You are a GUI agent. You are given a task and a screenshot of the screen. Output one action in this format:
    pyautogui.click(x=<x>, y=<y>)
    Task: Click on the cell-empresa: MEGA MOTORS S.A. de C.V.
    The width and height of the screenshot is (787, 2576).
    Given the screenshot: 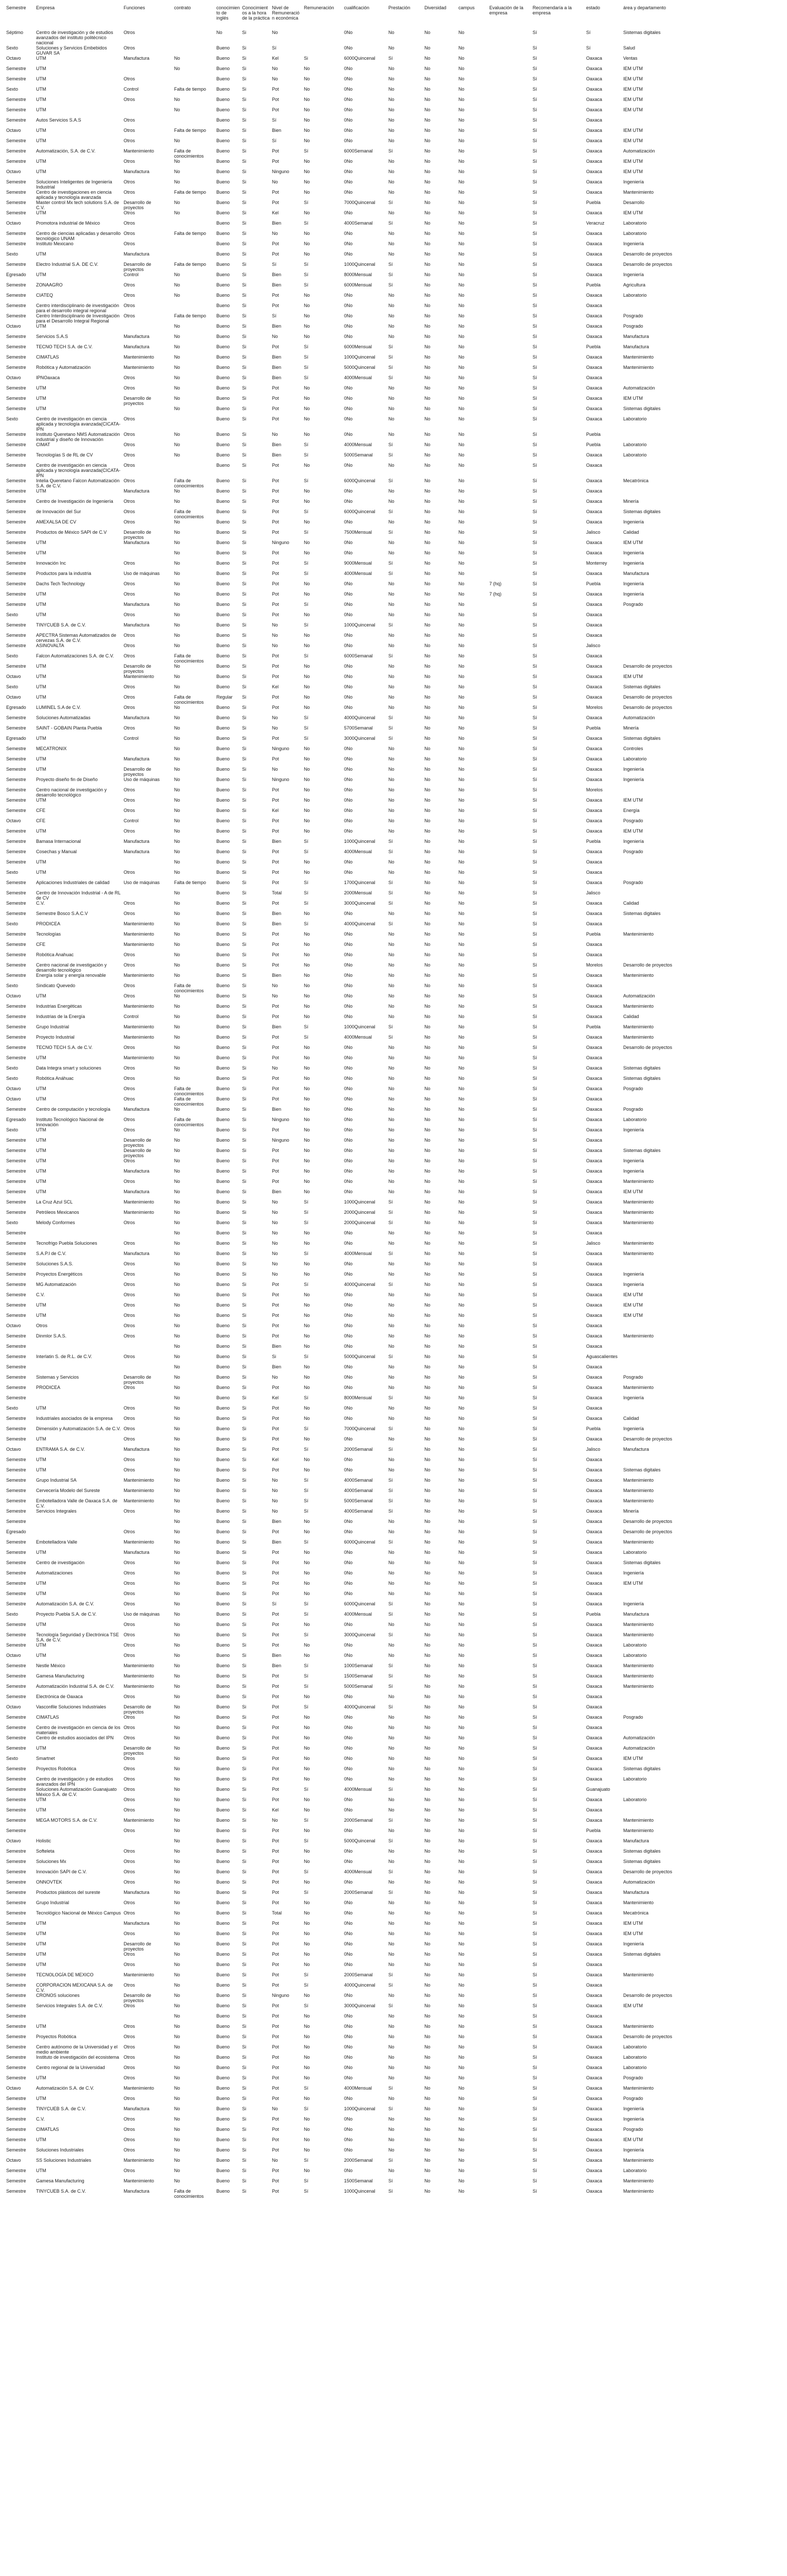 What is the action you would take?
    pyautogui.click(x=67, y=1820)
    